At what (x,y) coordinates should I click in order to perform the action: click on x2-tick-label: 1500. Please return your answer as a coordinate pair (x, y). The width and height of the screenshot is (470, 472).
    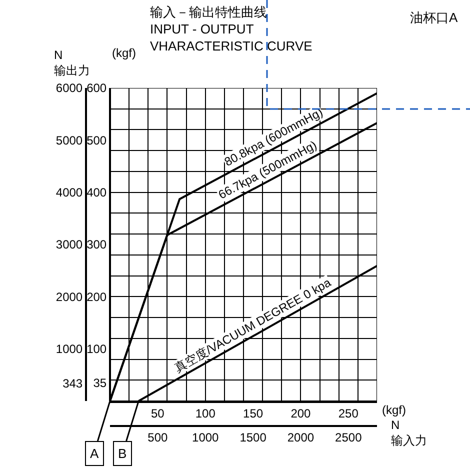
    Looking at the image, I should click on (253, 437).